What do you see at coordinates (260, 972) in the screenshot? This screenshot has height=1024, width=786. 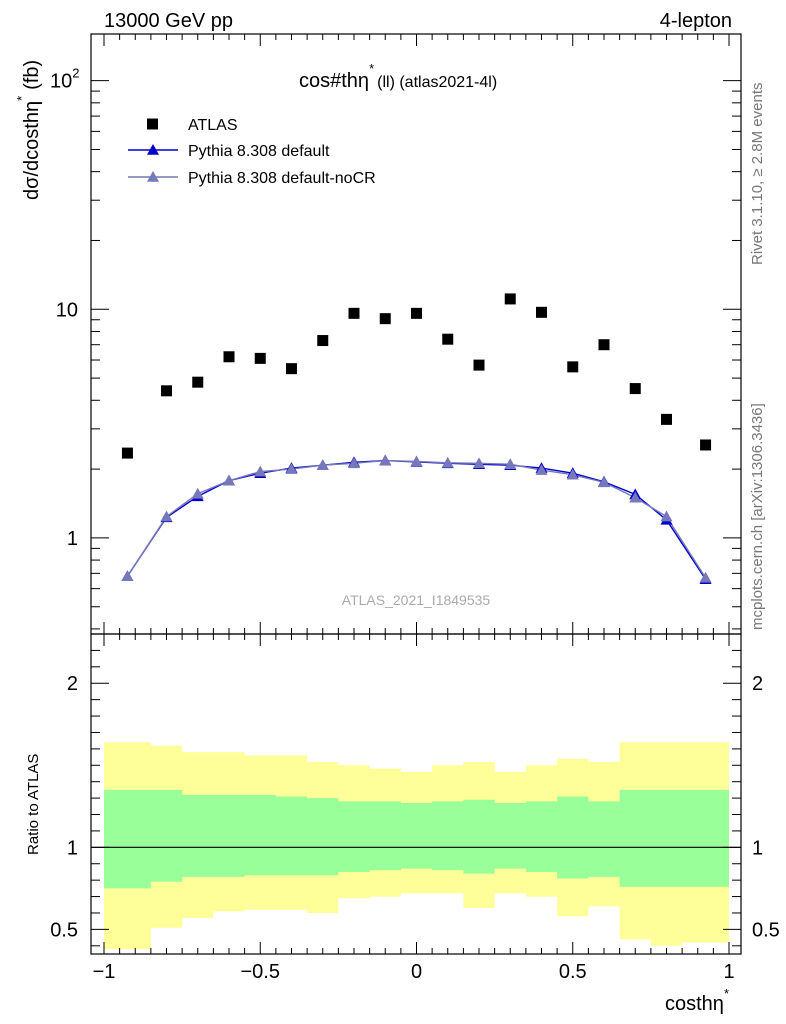 I see `x-tick-label: −0.5` at bounding box center [260, 972].